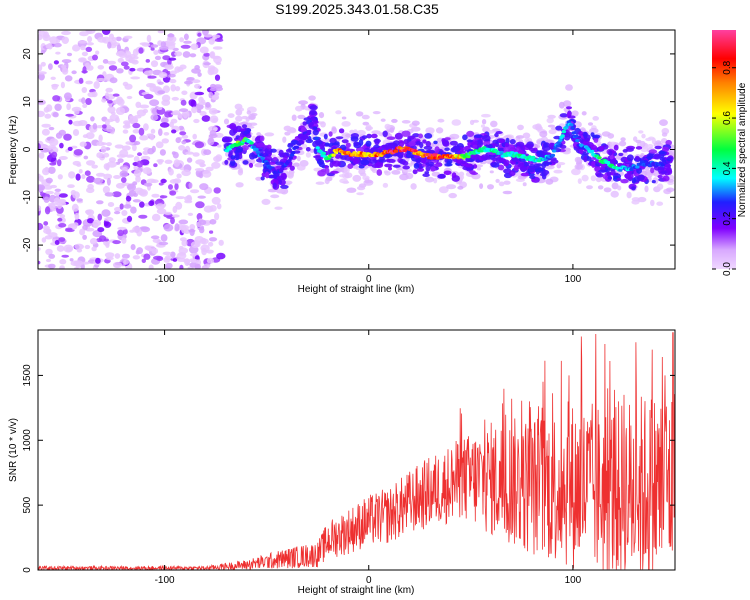 This screenshot has height=600, width=750. Describe the element at coordinates (27, 197) in the screenshot. I see `y-tick-label: -10` at that location.